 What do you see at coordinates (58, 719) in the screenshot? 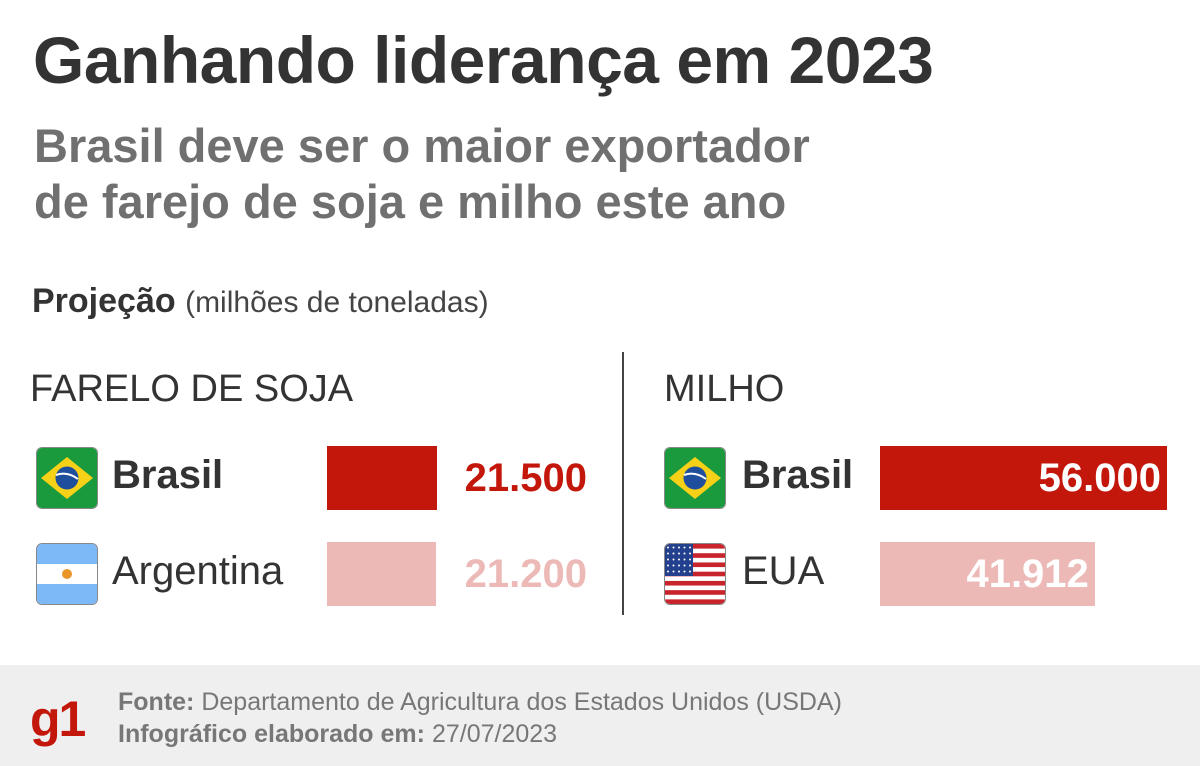
I see `g1-logo: g1` at bounding box center [58, 719].